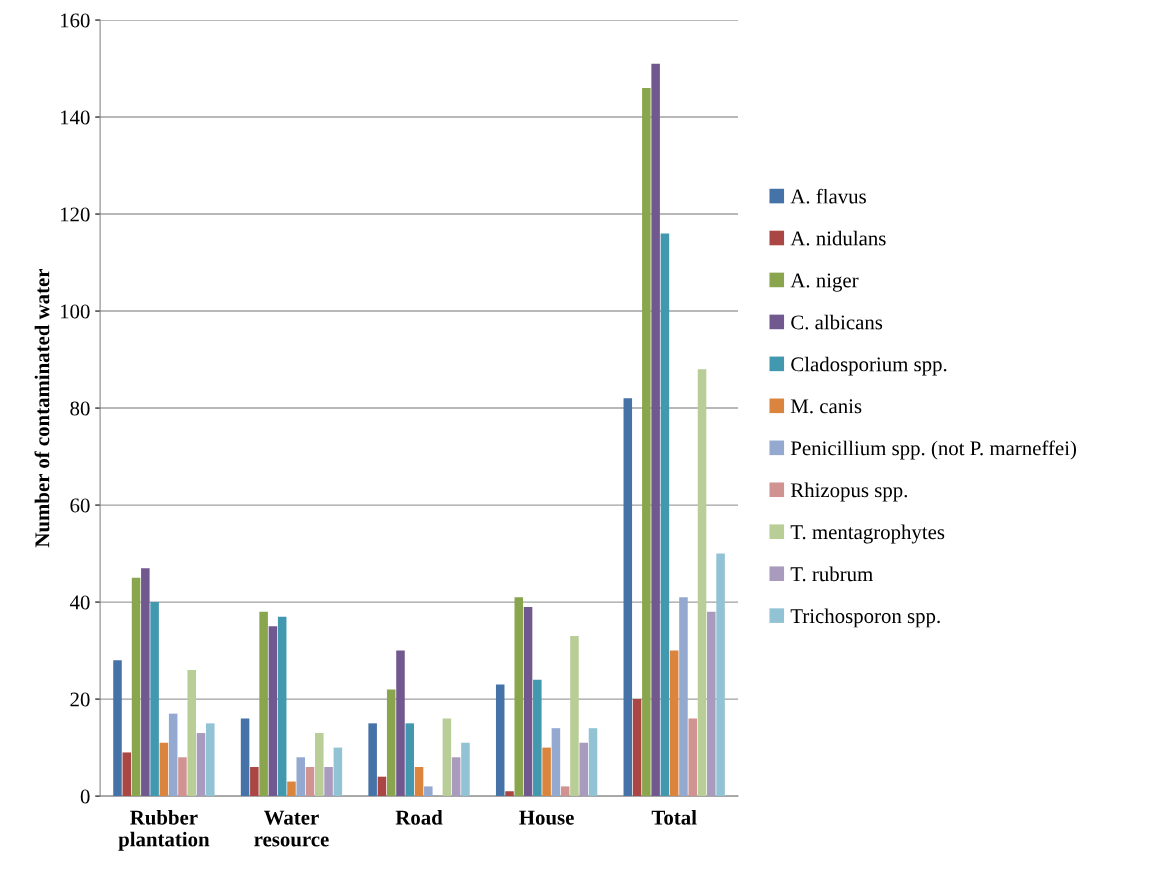 The height and width of the screenshot is (871, 1164). Describe the element at coordinates (849, 492) in the screenshot. I see `legend-label: Rhizopus spp.` at that location.